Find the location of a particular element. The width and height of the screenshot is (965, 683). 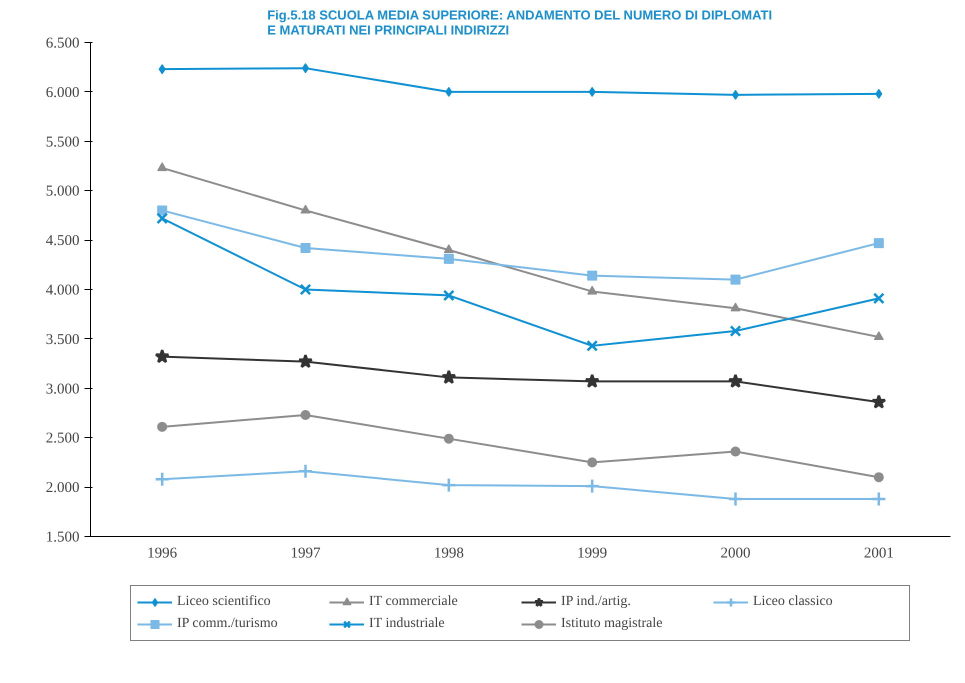

x-tick-label: 1996 is located at coordinates (162, 554).